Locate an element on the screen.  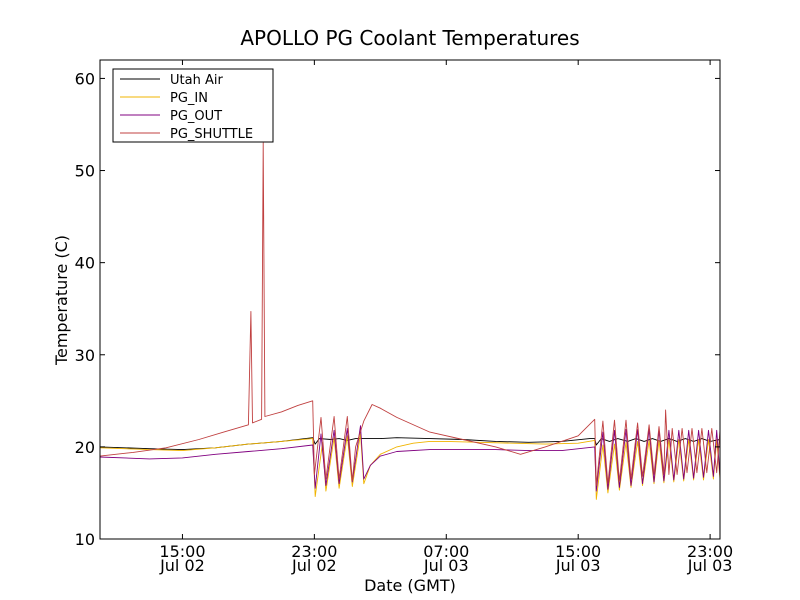
y-tick-label: 50 is located at coordinates (85, 171).